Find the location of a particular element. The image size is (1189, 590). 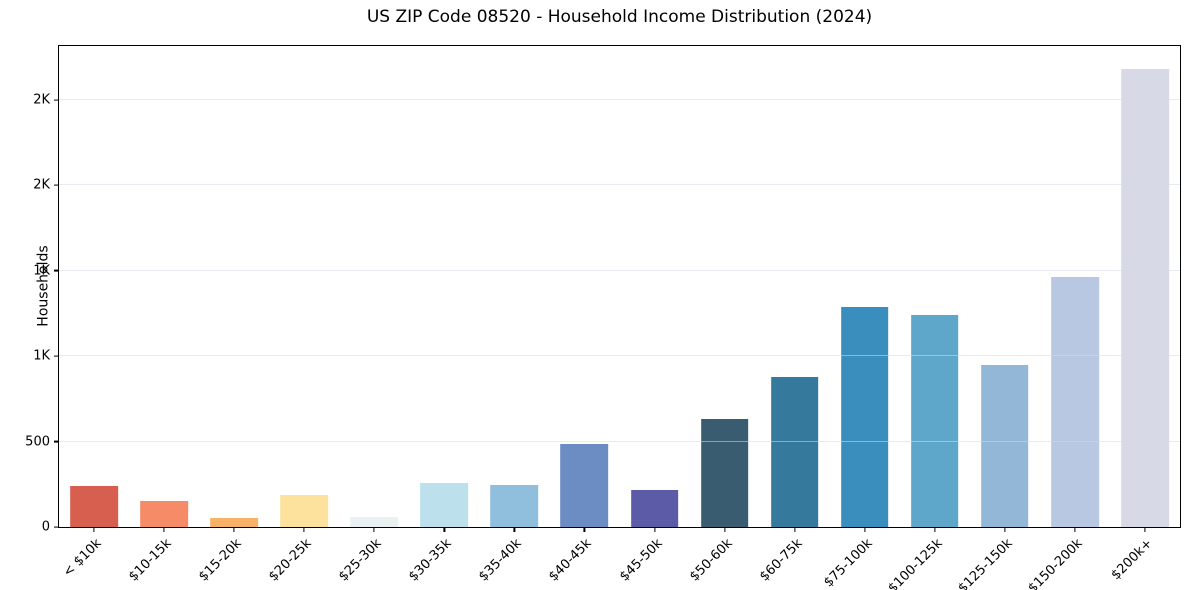

x-tick-label-text: $25-30k is located at coordinates (360, 560).